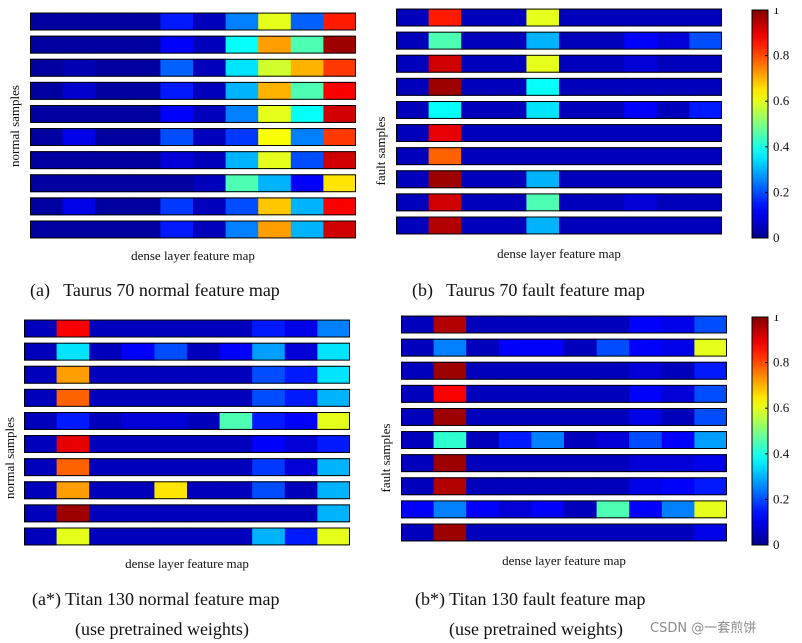 The height and width of the screenshot is (643, 802). Describe the element at coordinates (536, 629) in the screenshot. I see `caption2-b-star: (use pretrained weights)` at that location.